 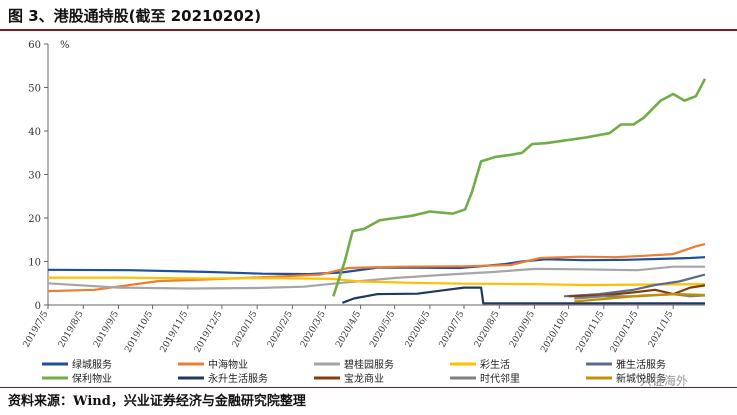 I want to click on legend-label: 碧桂园服务, so click(x=369, y=364).